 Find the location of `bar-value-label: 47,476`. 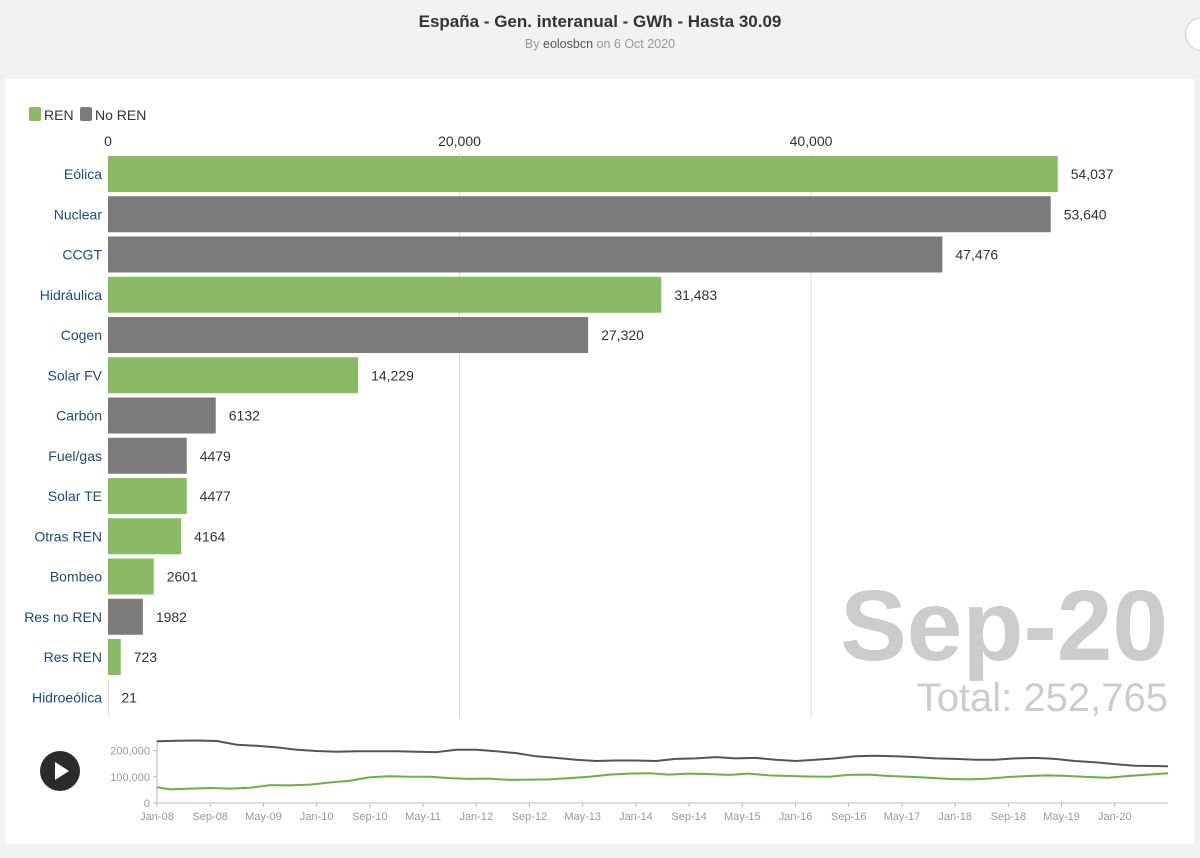

bar-value-label: 47,476 is located at coordinates (976, 255).